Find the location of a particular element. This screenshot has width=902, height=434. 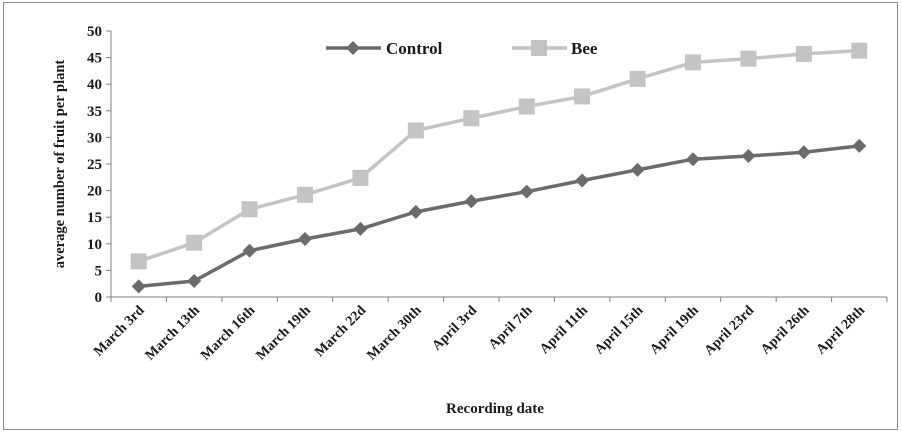

x-tick-label: March 3rd is located at coordinates (119, 331).